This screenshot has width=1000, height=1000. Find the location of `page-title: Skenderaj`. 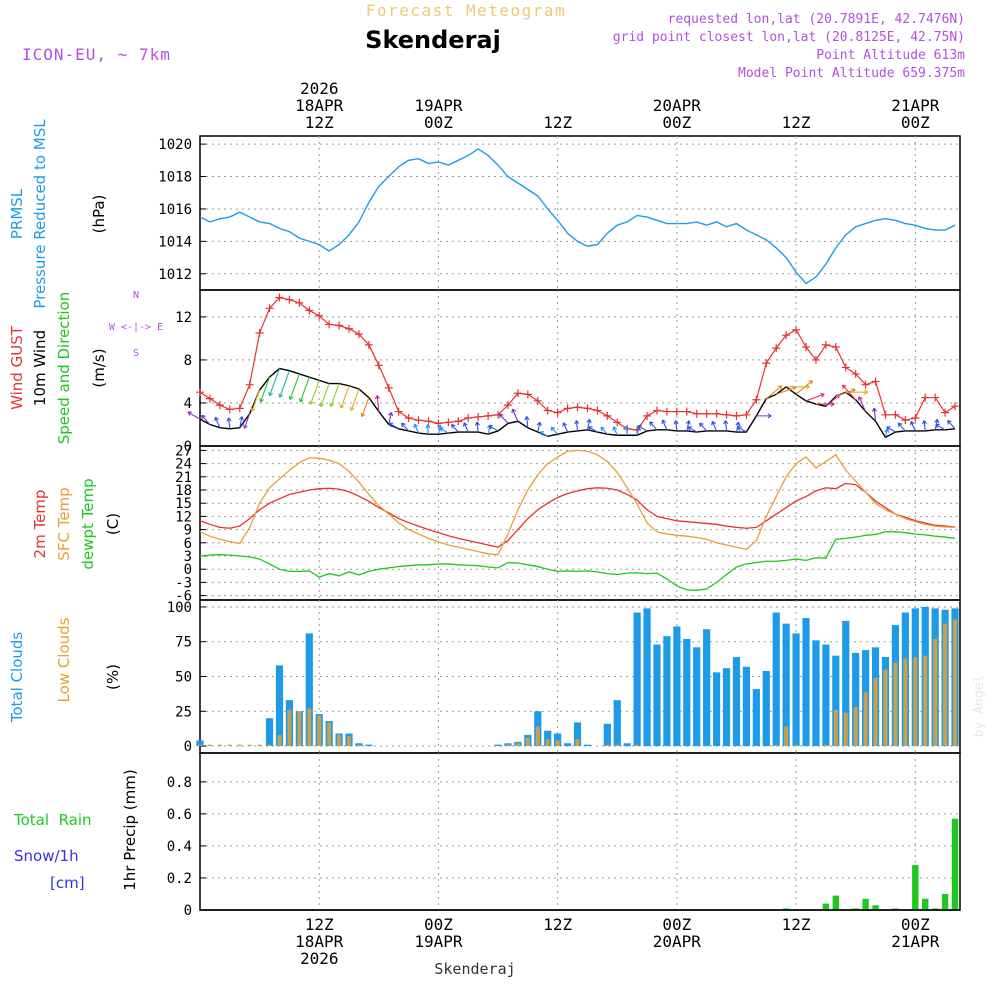

page-title: Skenderaj is located at coordinates (433, 40).